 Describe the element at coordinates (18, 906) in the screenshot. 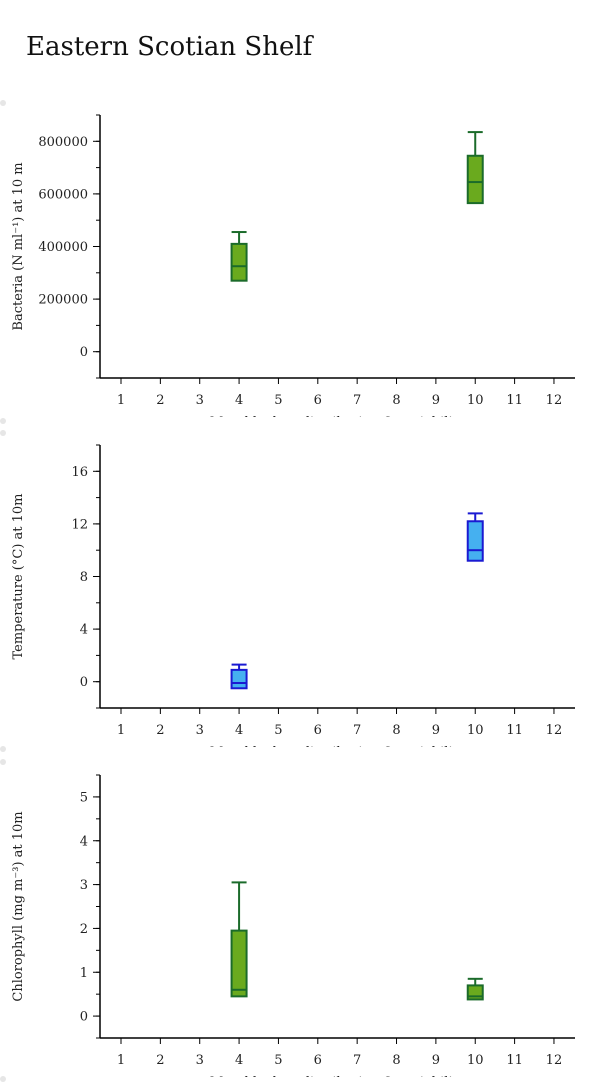

I see `y-axis-label: Chlorophyll (mg m⁻³) at 10m` at that location.